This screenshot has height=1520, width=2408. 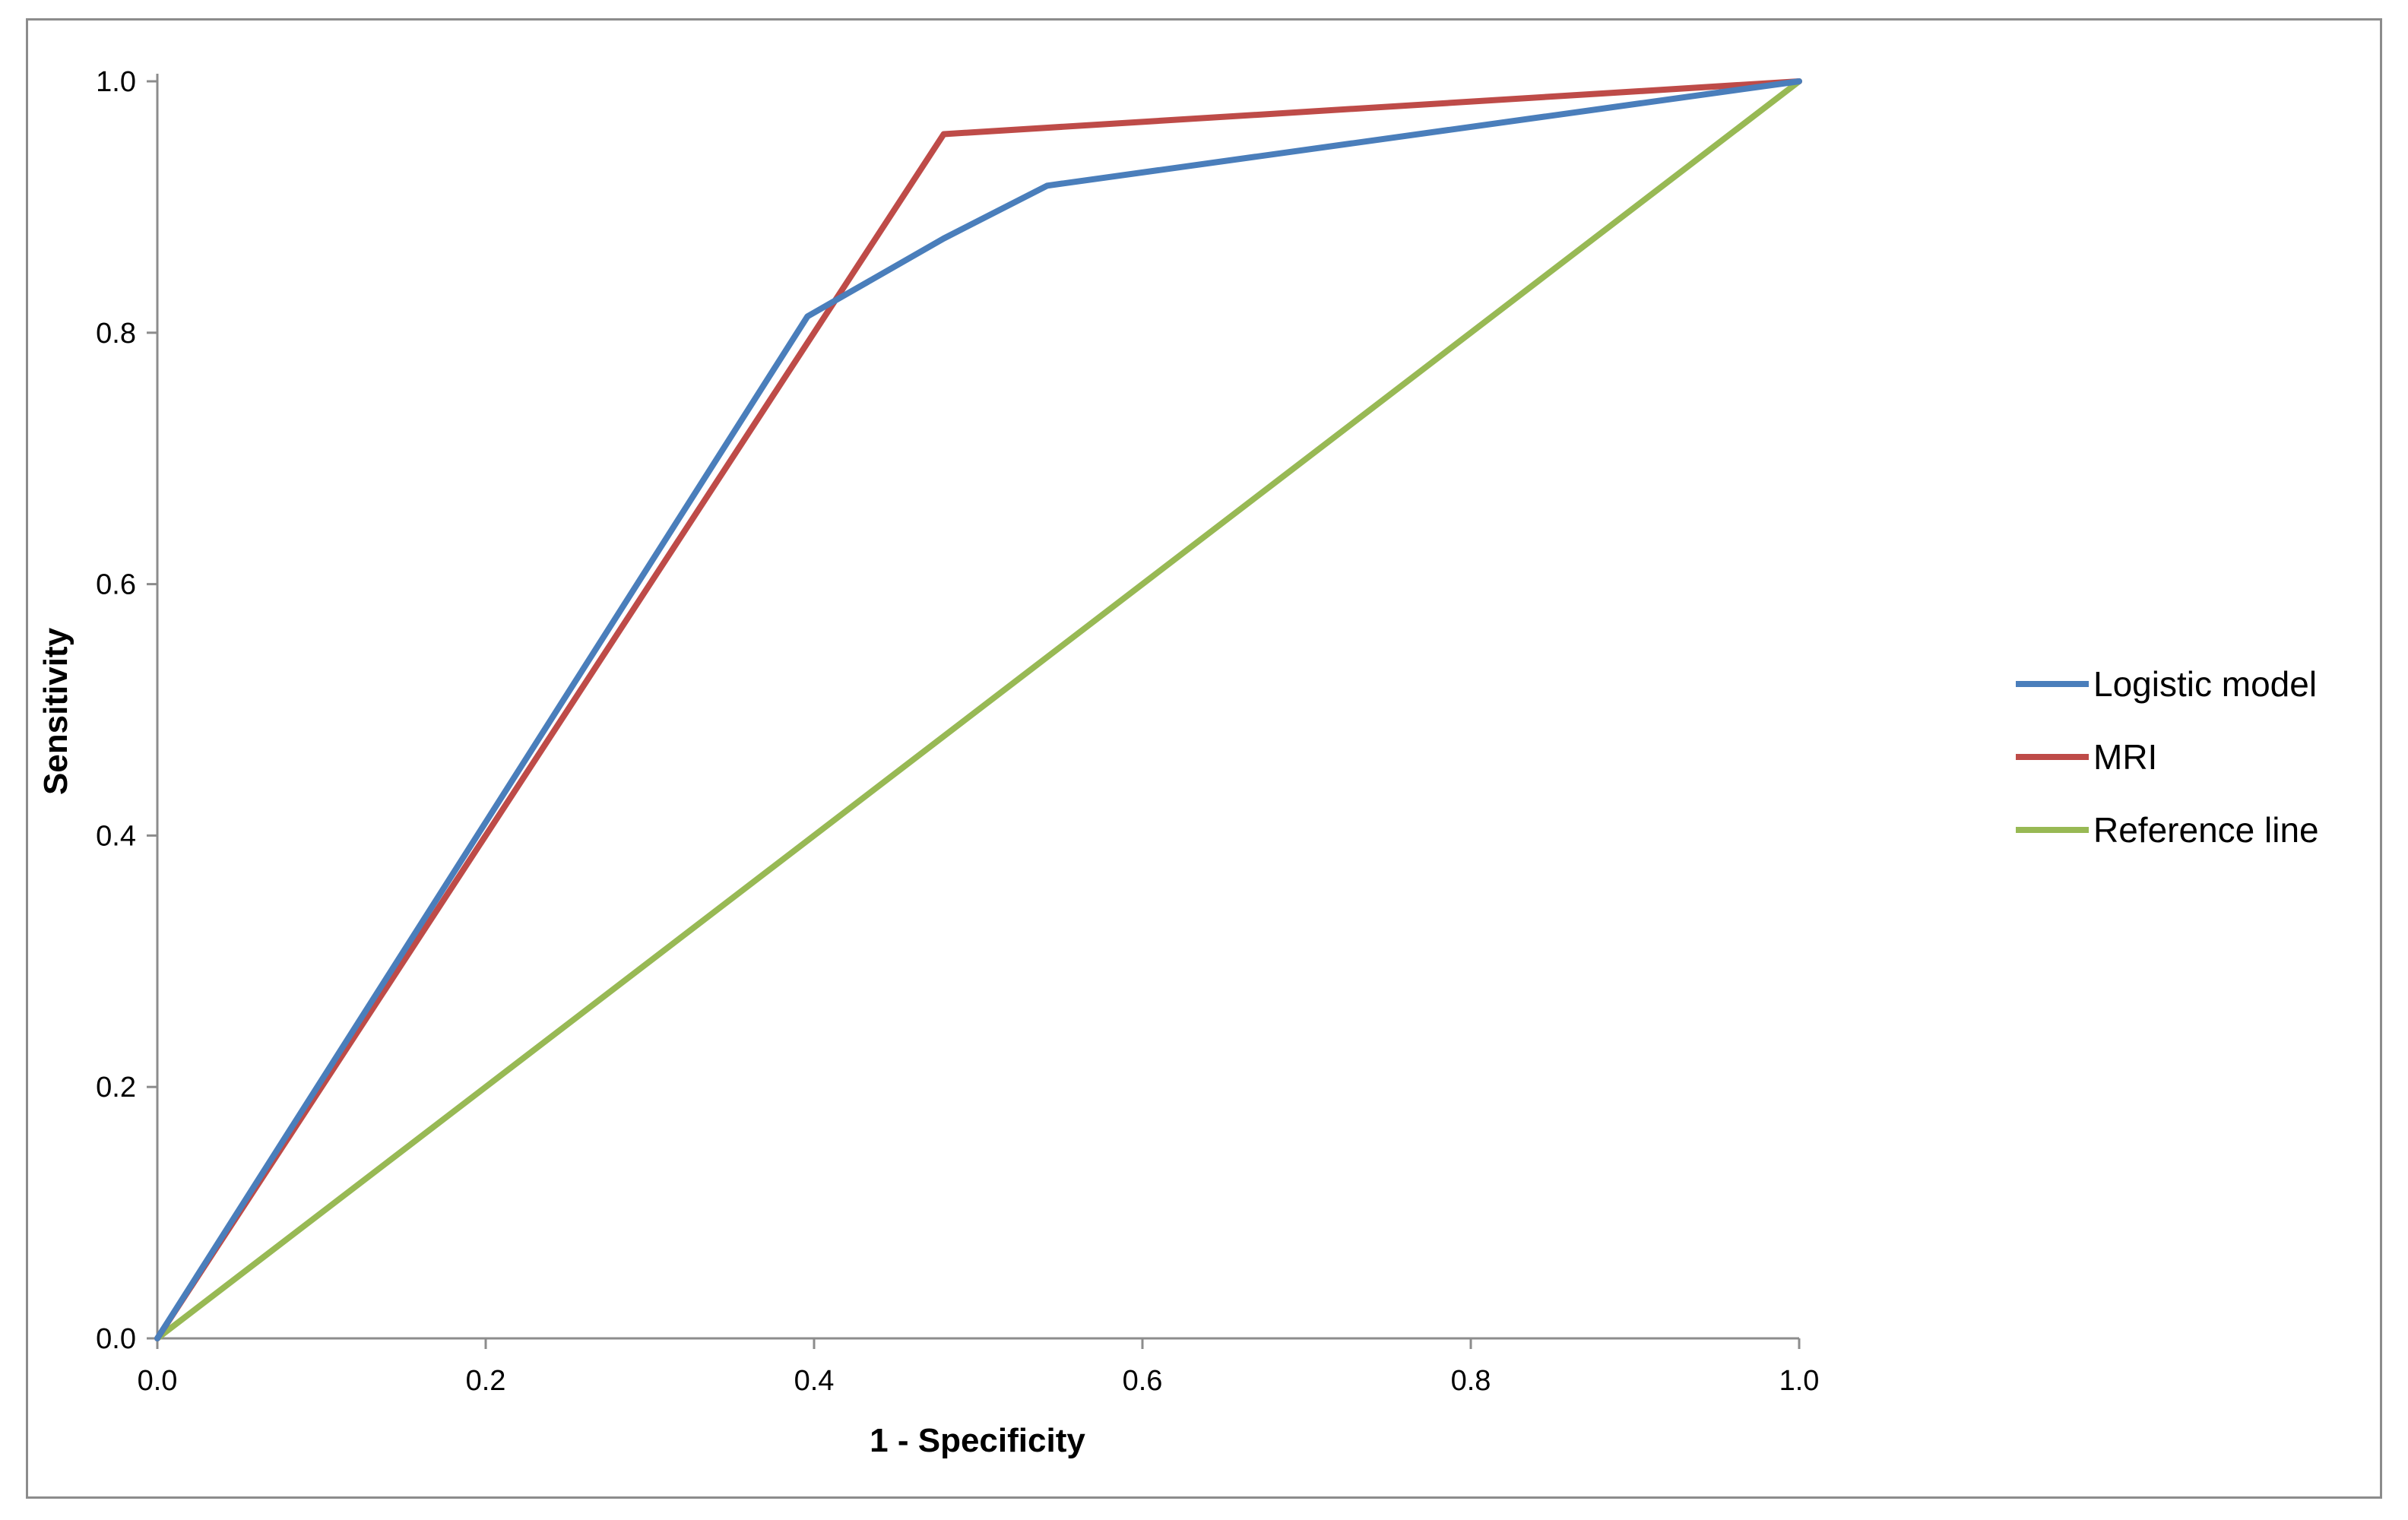 What do you see at coordinates (116, 836) in the screenshot?
I see `y-tick-label: 0.4` at bounding box center [116, 836].